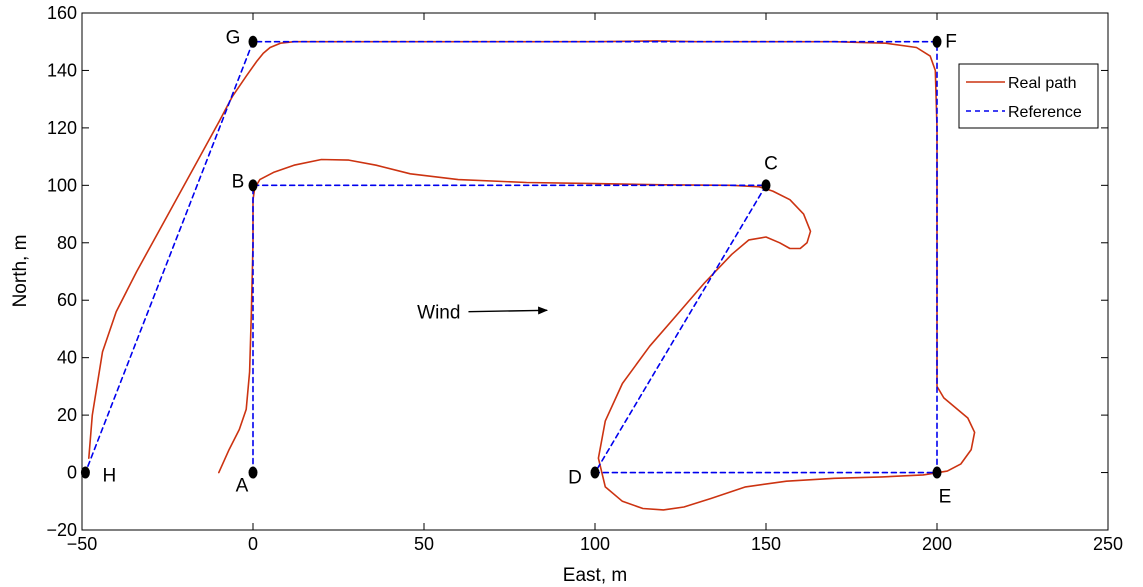  What do you see at coordinates (945, 497) in the screenshot?
I see `waypoint-label-e: E` at bounding box center [945, 497].